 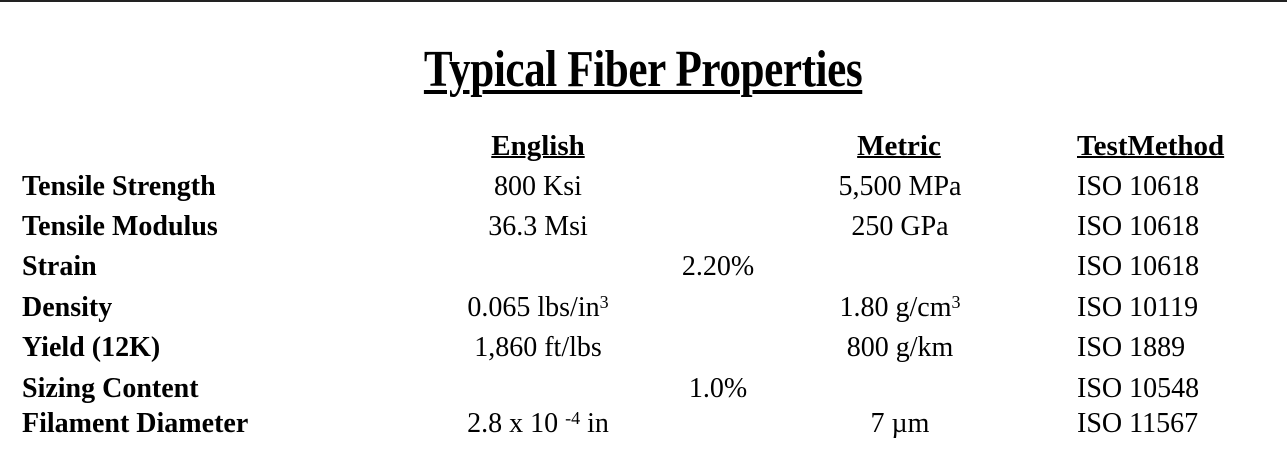 I want to click on english-value: 0.065 lbs/in3, so click(x=537, y=308).